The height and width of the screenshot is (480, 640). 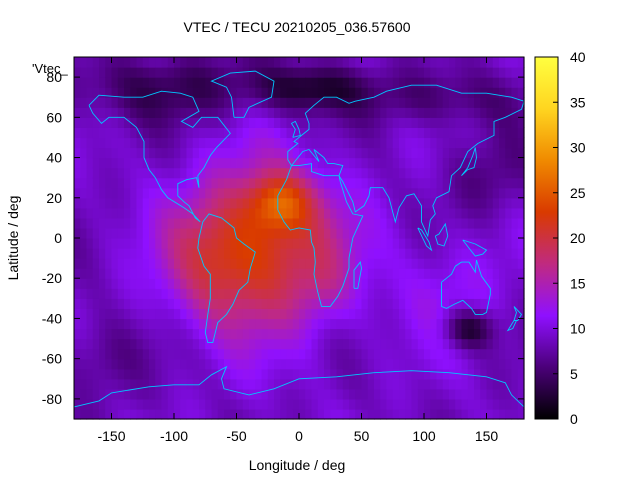 I want to click on y-tick-label: 60, so click(x=54, y=117).